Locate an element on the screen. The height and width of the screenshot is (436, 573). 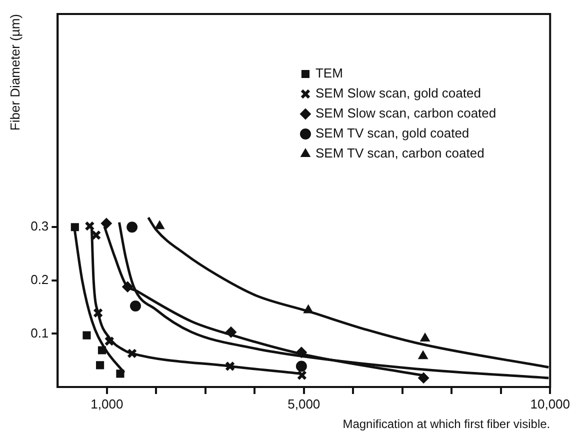
legend-label: SEM Slow scan, gold coated is located at coordinates (398, 93).